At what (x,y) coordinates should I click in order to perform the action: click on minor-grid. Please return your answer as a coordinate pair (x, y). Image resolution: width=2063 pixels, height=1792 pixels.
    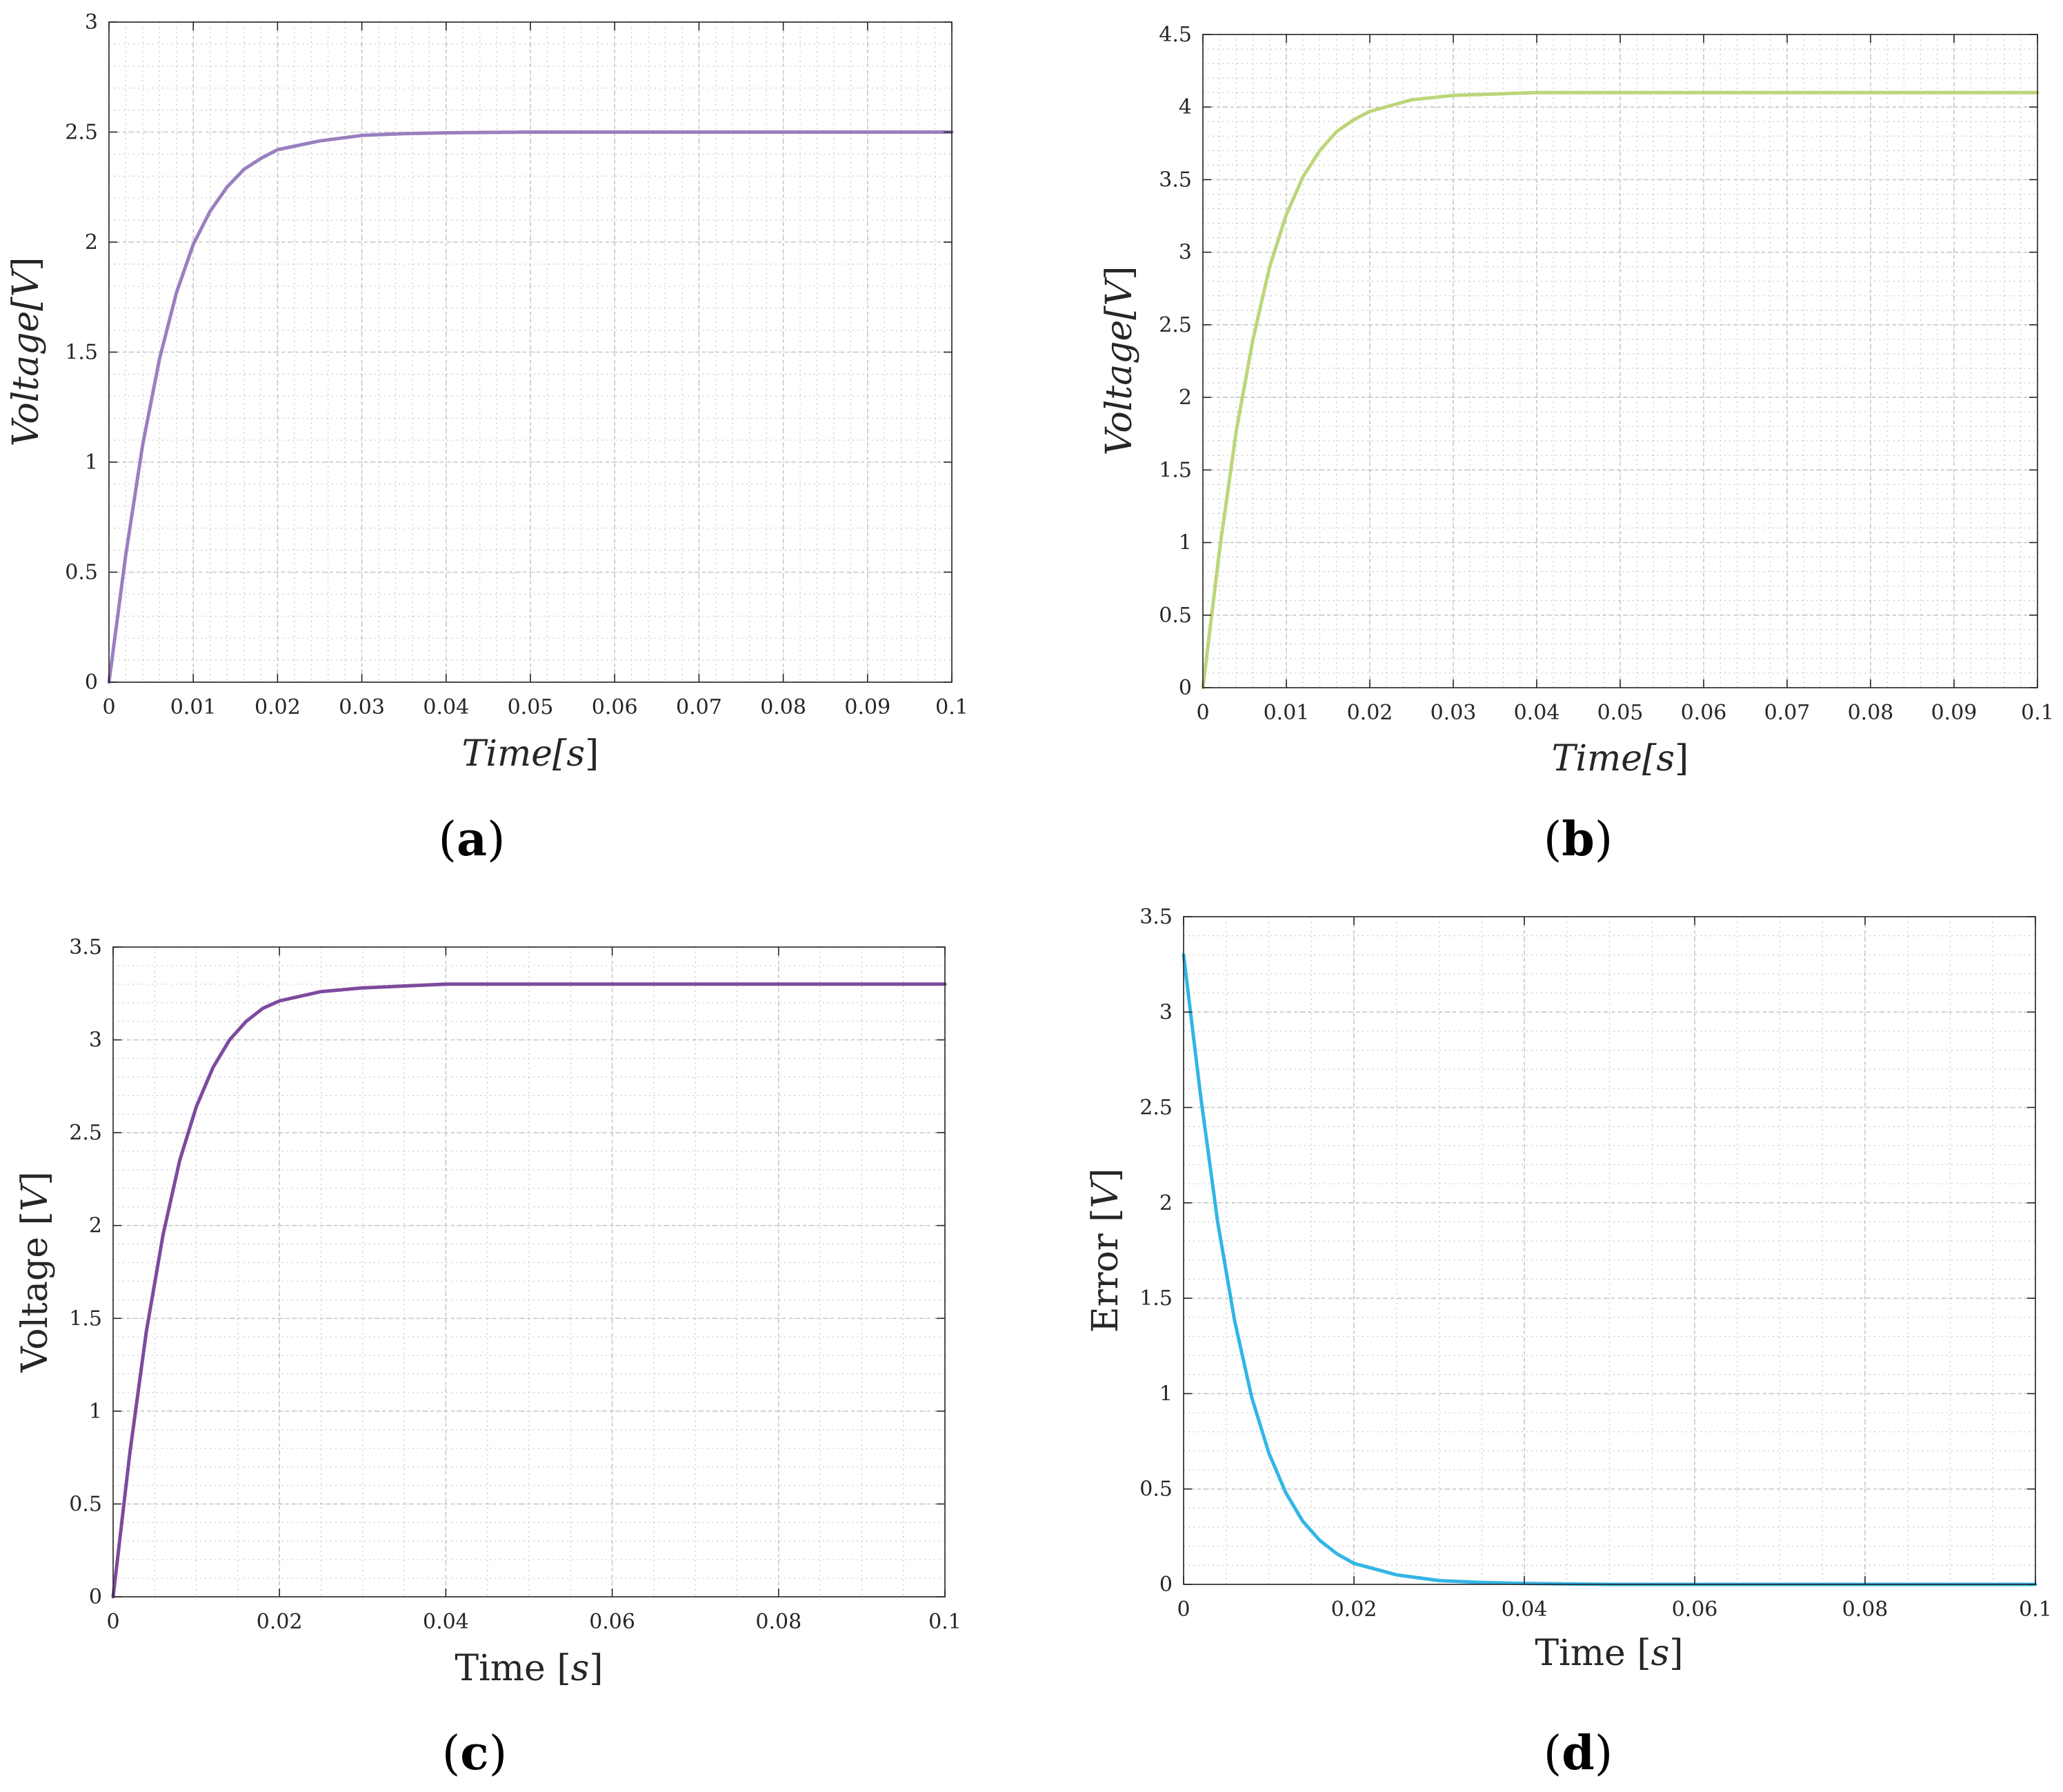
    Looking at the image, I should click on (1620, 361).